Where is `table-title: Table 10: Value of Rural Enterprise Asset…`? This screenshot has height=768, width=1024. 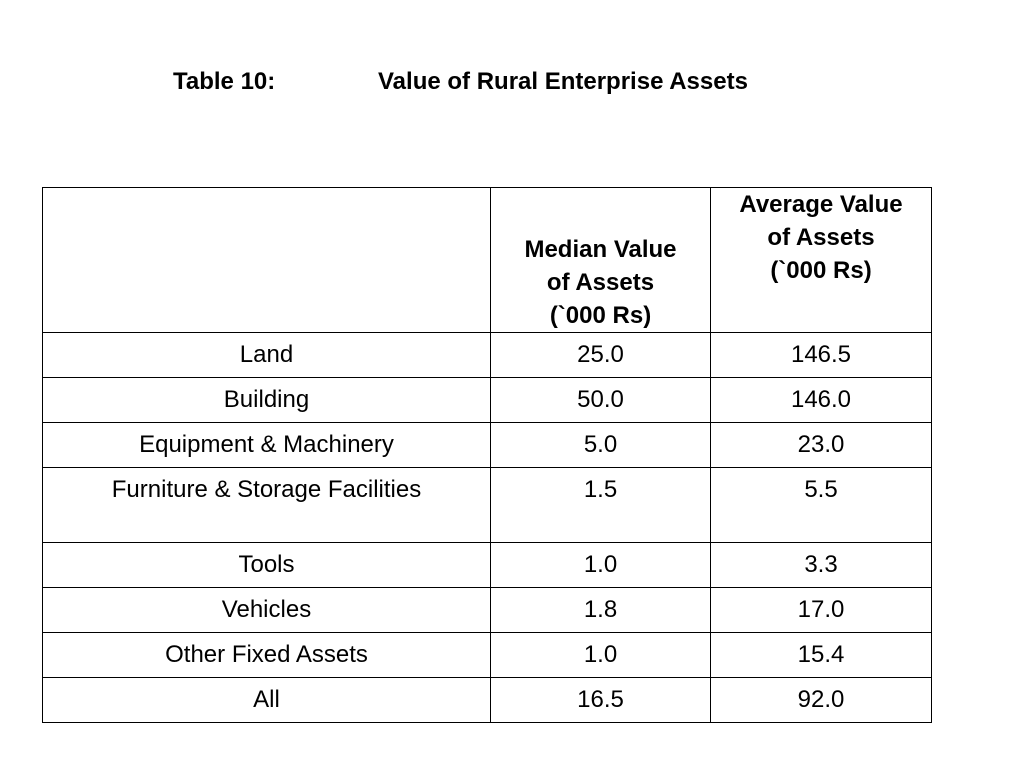 table-title: Table 10: Value of Rural Enterprise Asset… is located at coordinates (460, 82).